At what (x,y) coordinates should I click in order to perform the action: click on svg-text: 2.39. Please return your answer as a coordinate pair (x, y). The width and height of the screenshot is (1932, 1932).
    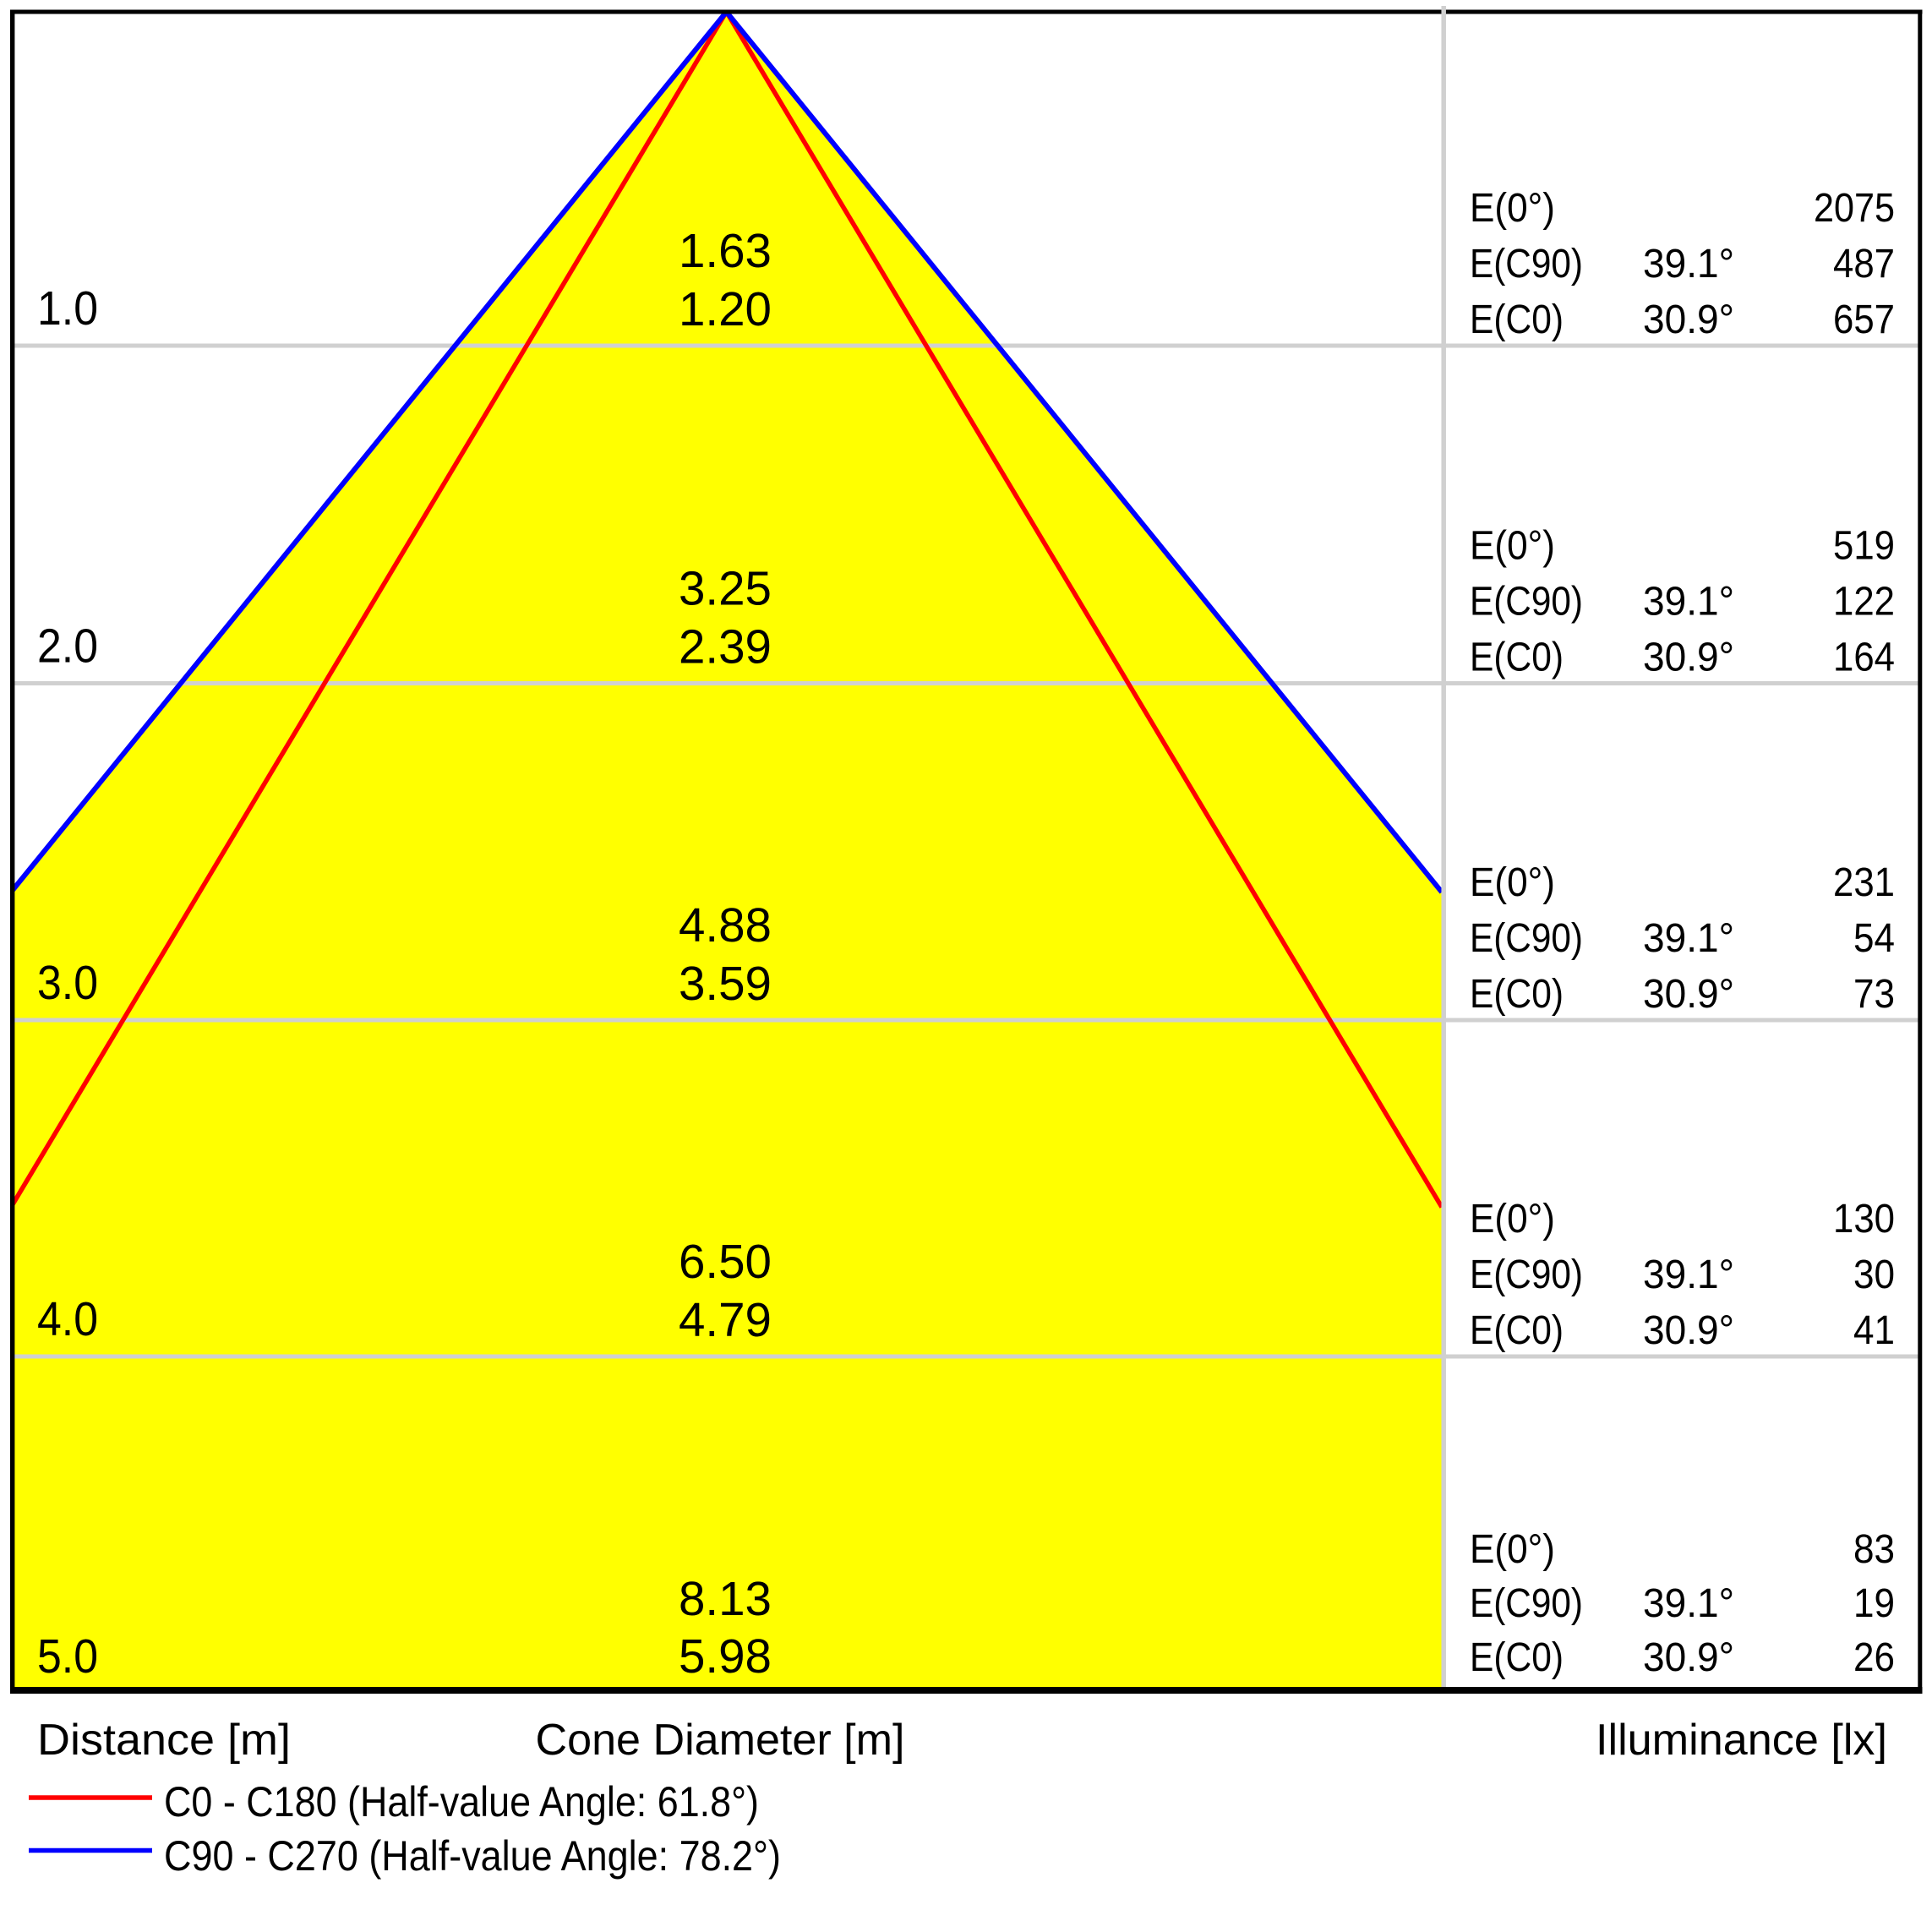
    Looking at the image, I should click on (725, 647).